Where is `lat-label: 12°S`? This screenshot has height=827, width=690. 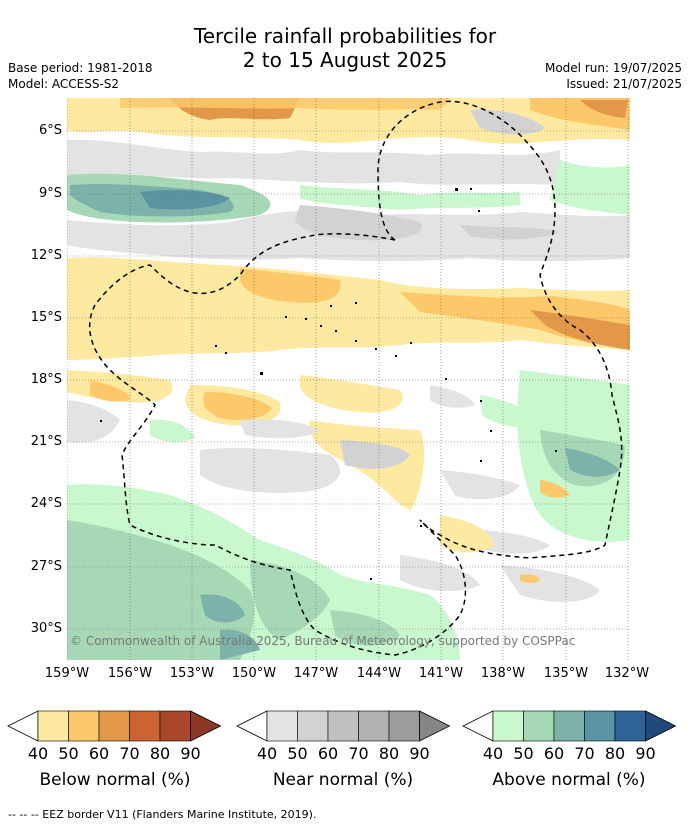 lat-label: 12°S is located at coordinates (46, 255).